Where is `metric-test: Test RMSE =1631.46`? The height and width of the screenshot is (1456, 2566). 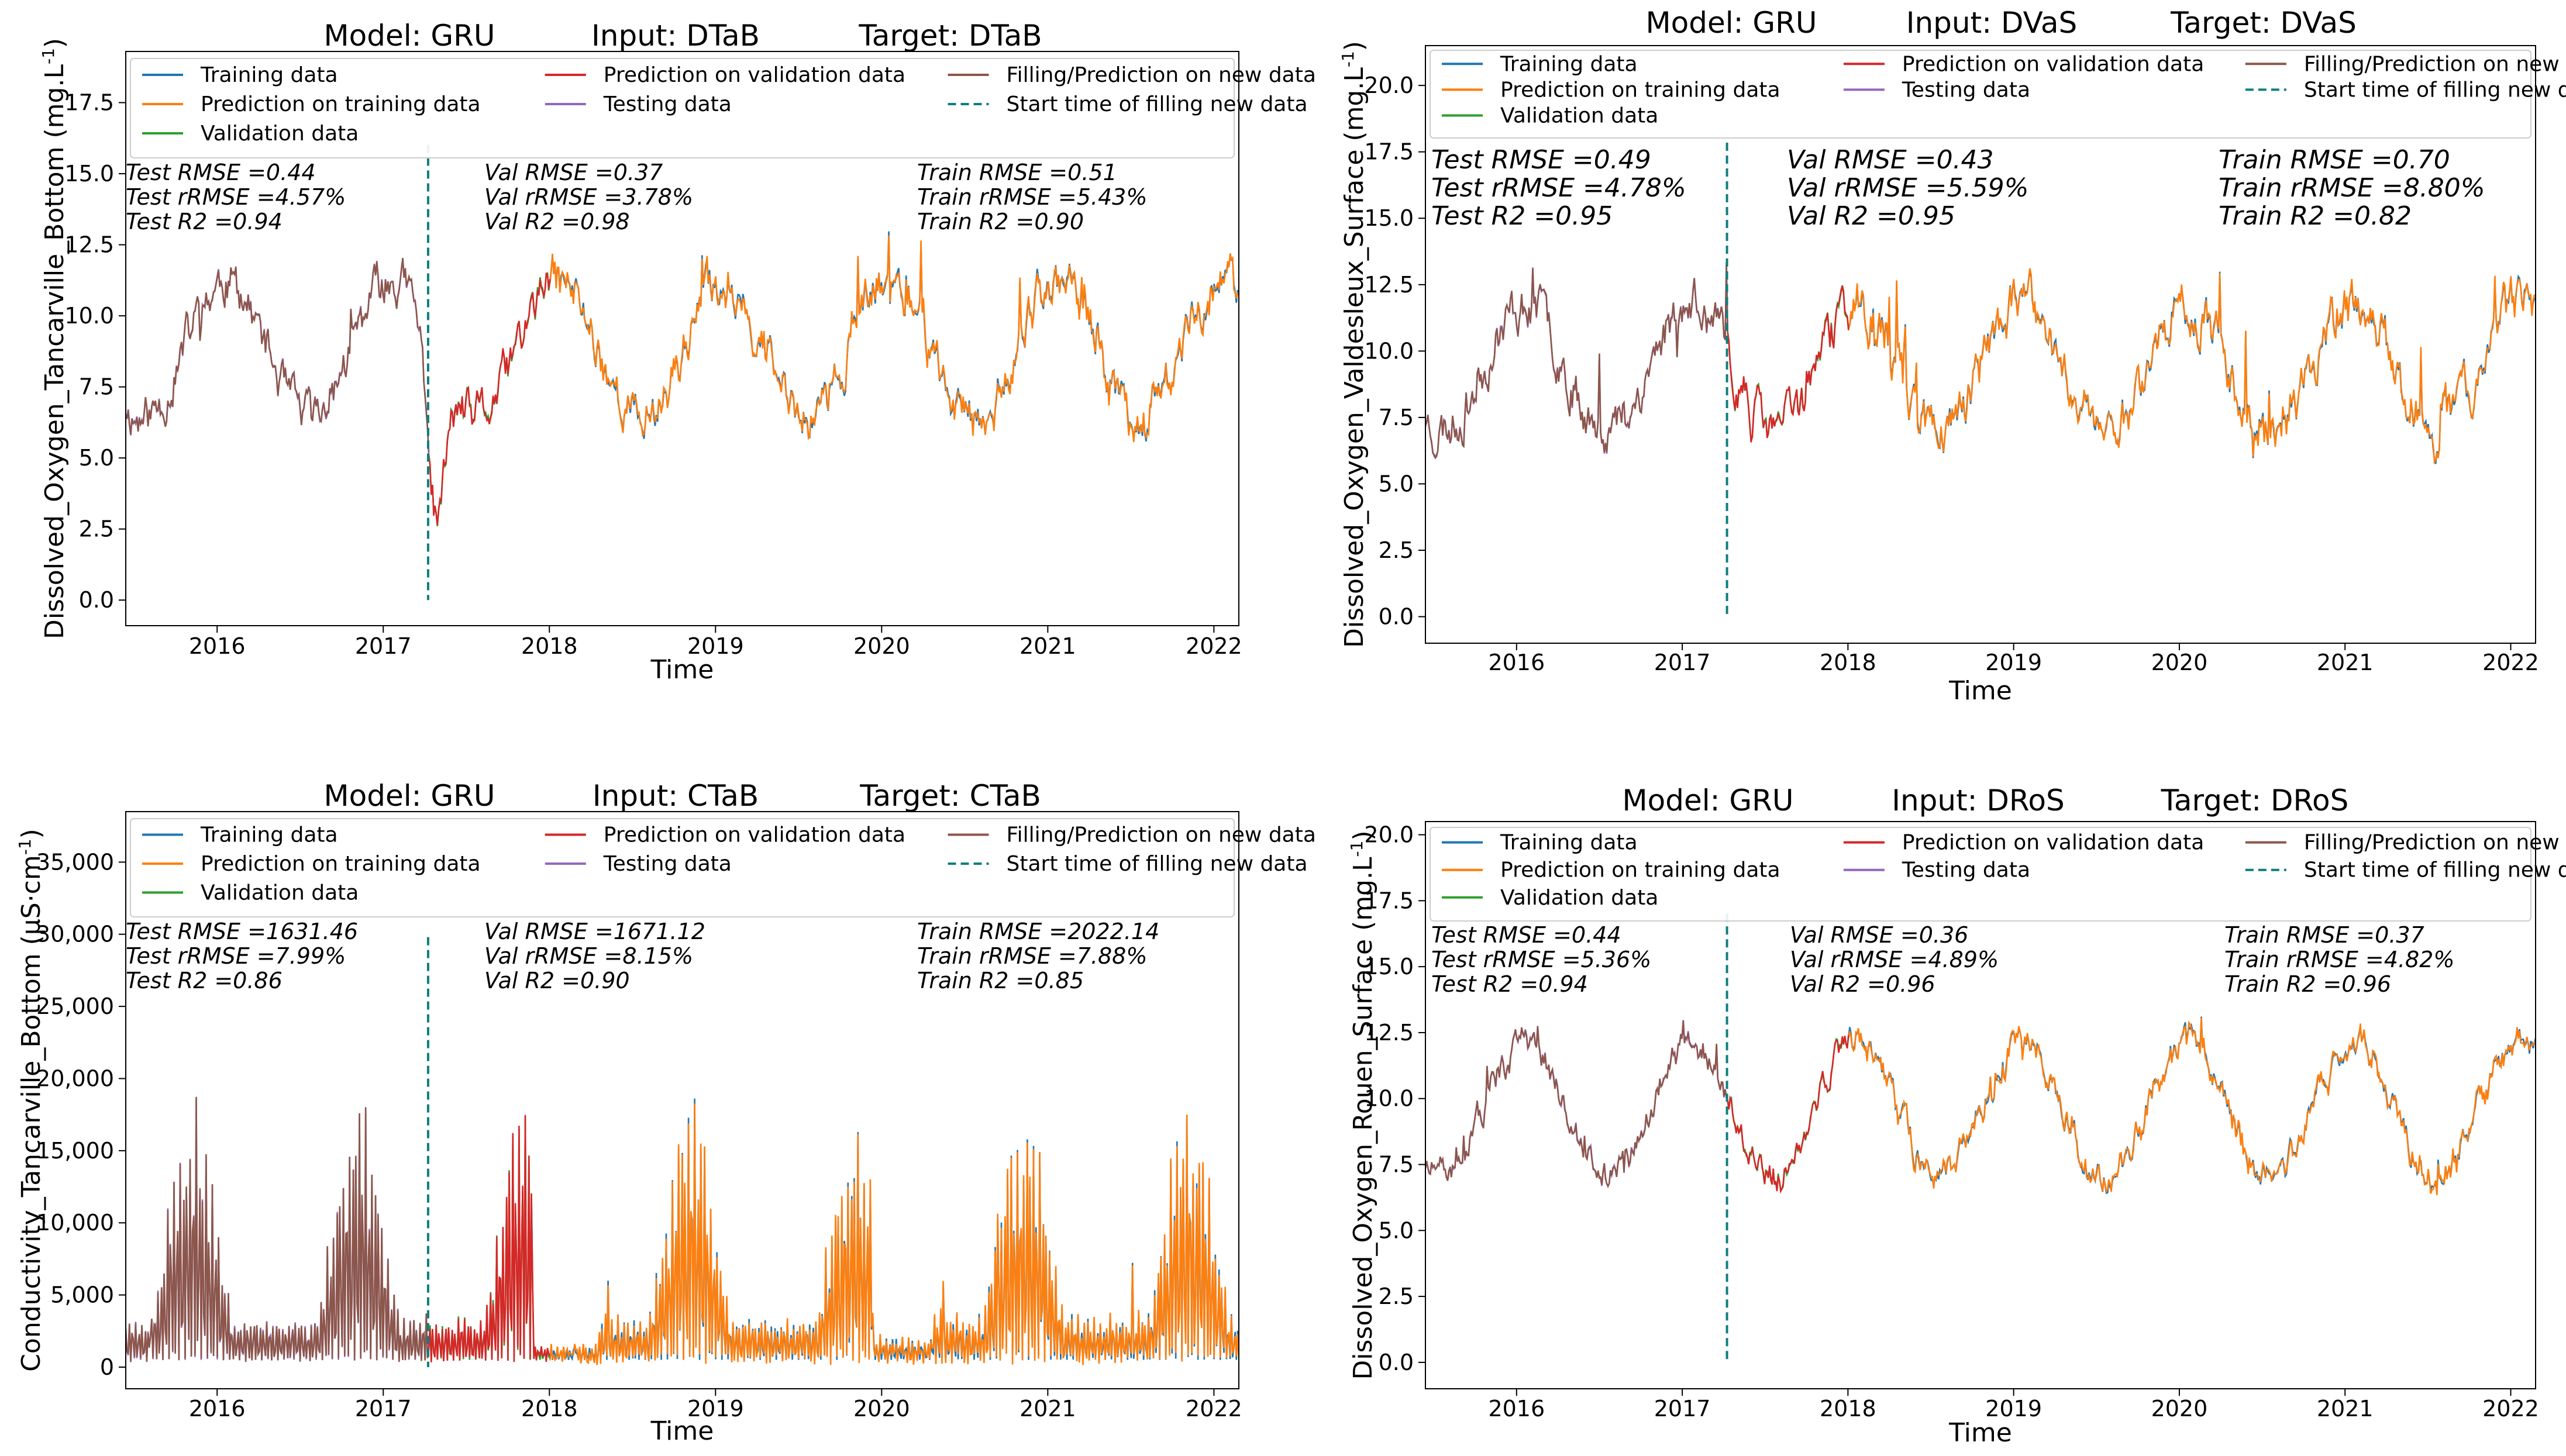
metric-test: Test RMSE =1631.46 is located at coordinates (242, 931).